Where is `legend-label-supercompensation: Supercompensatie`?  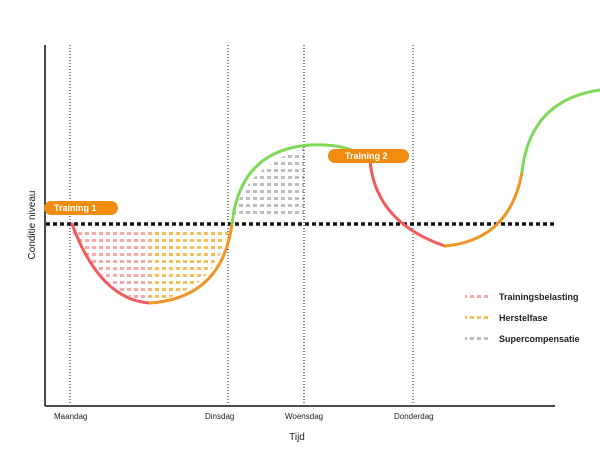 legend-label-supercompensation: Supercompensatie is located at coordinates (539, 339).